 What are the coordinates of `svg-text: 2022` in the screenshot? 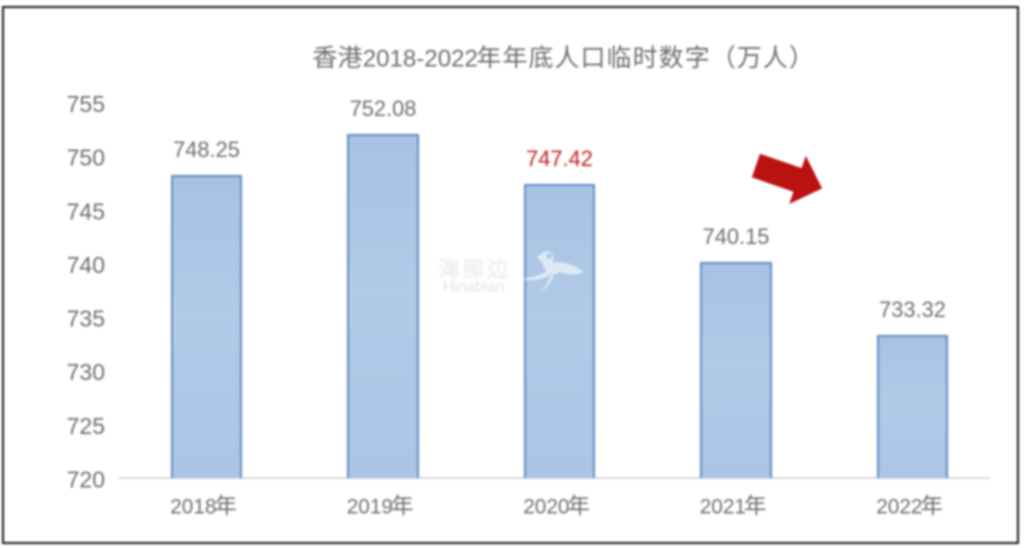 It's located at (899, 507).